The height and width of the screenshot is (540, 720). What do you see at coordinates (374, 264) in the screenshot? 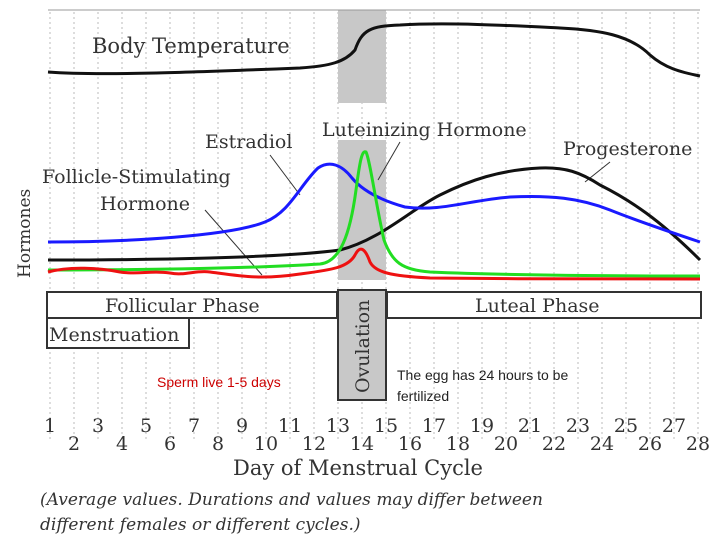
I see `fsh-curve` at bounding box center [374, 264].